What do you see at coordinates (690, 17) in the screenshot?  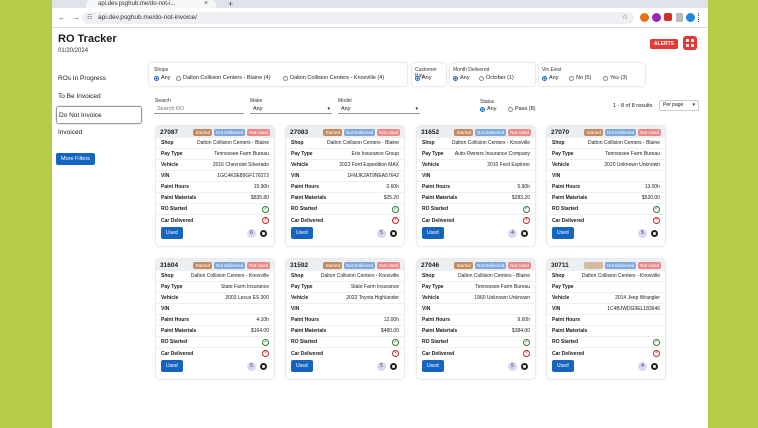 I see `profile-avatar-icon` at bounding box center [690, 17].